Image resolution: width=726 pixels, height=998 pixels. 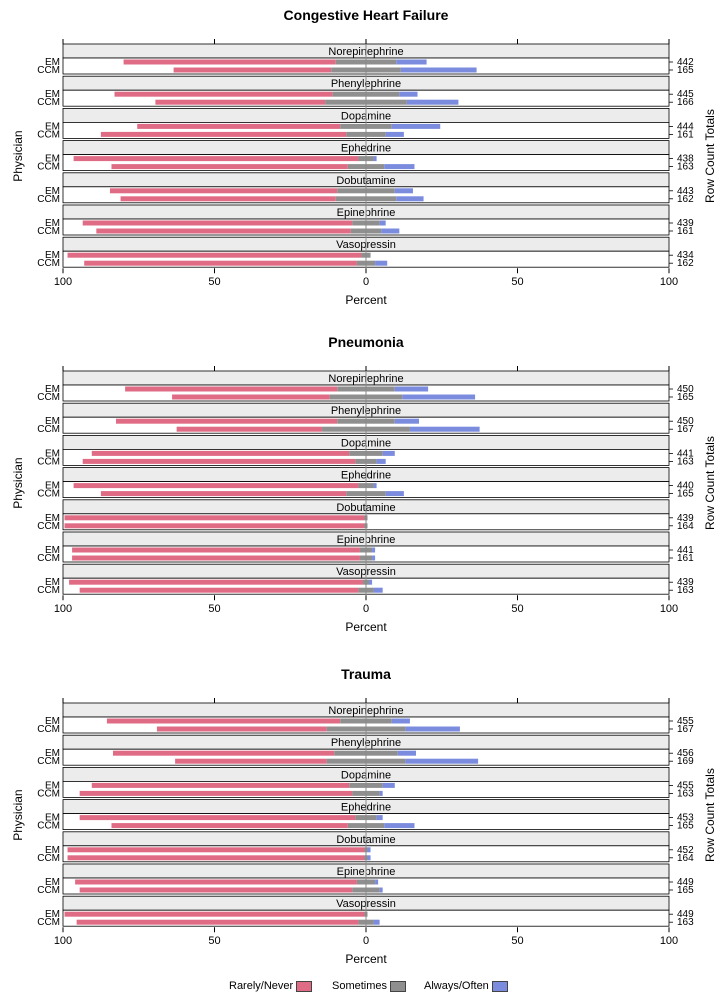 What do you see at coordinates (499, 986) in the screenshot?
I see `legend-swatch-always` at bounding box center [499, 986].